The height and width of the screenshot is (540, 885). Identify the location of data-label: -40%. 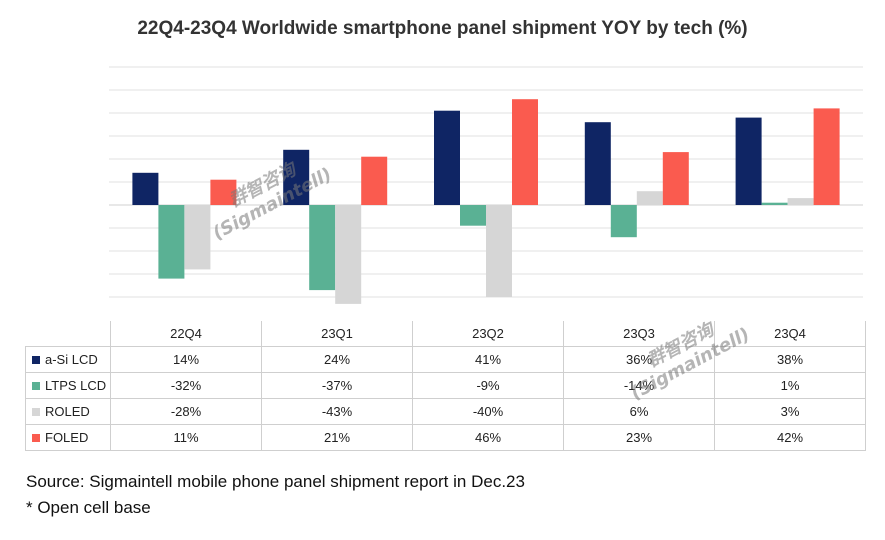
(488, 411).